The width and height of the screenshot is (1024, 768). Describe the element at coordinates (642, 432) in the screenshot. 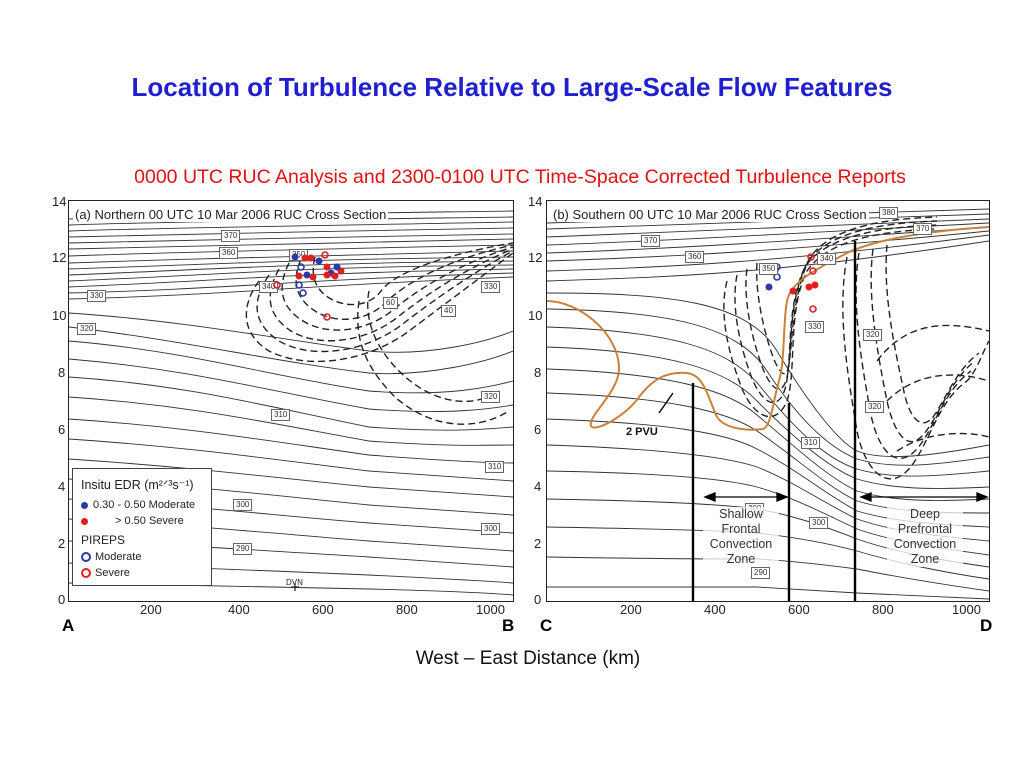

I see `pvu-annotation: 2 PVU` at that location.